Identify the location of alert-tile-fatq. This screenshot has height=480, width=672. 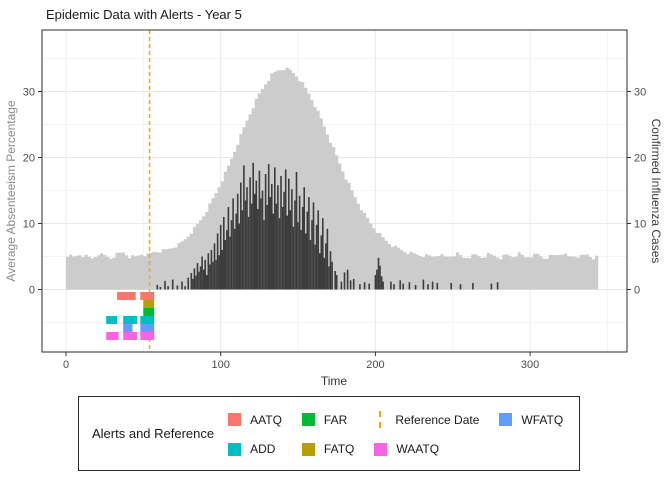
(149, 304).